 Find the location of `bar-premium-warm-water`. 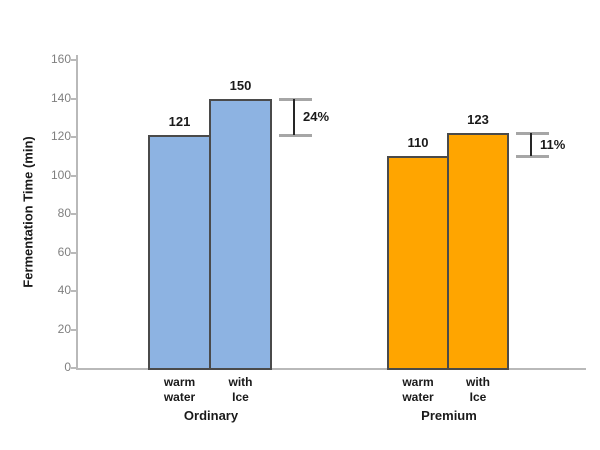

bar-premium-warm-water is located at coordinates (418, 263).